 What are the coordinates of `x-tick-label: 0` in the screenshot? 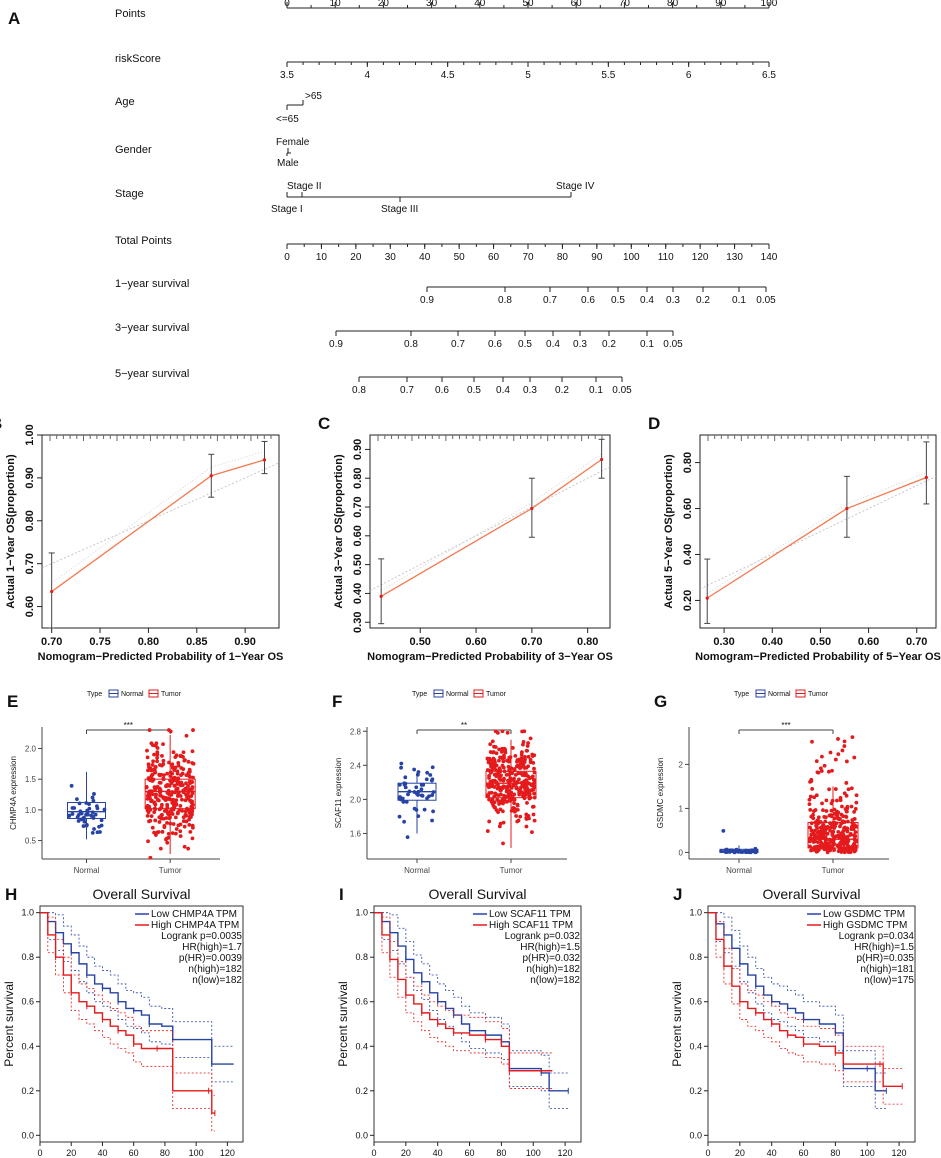 It's located at (373, 1153).